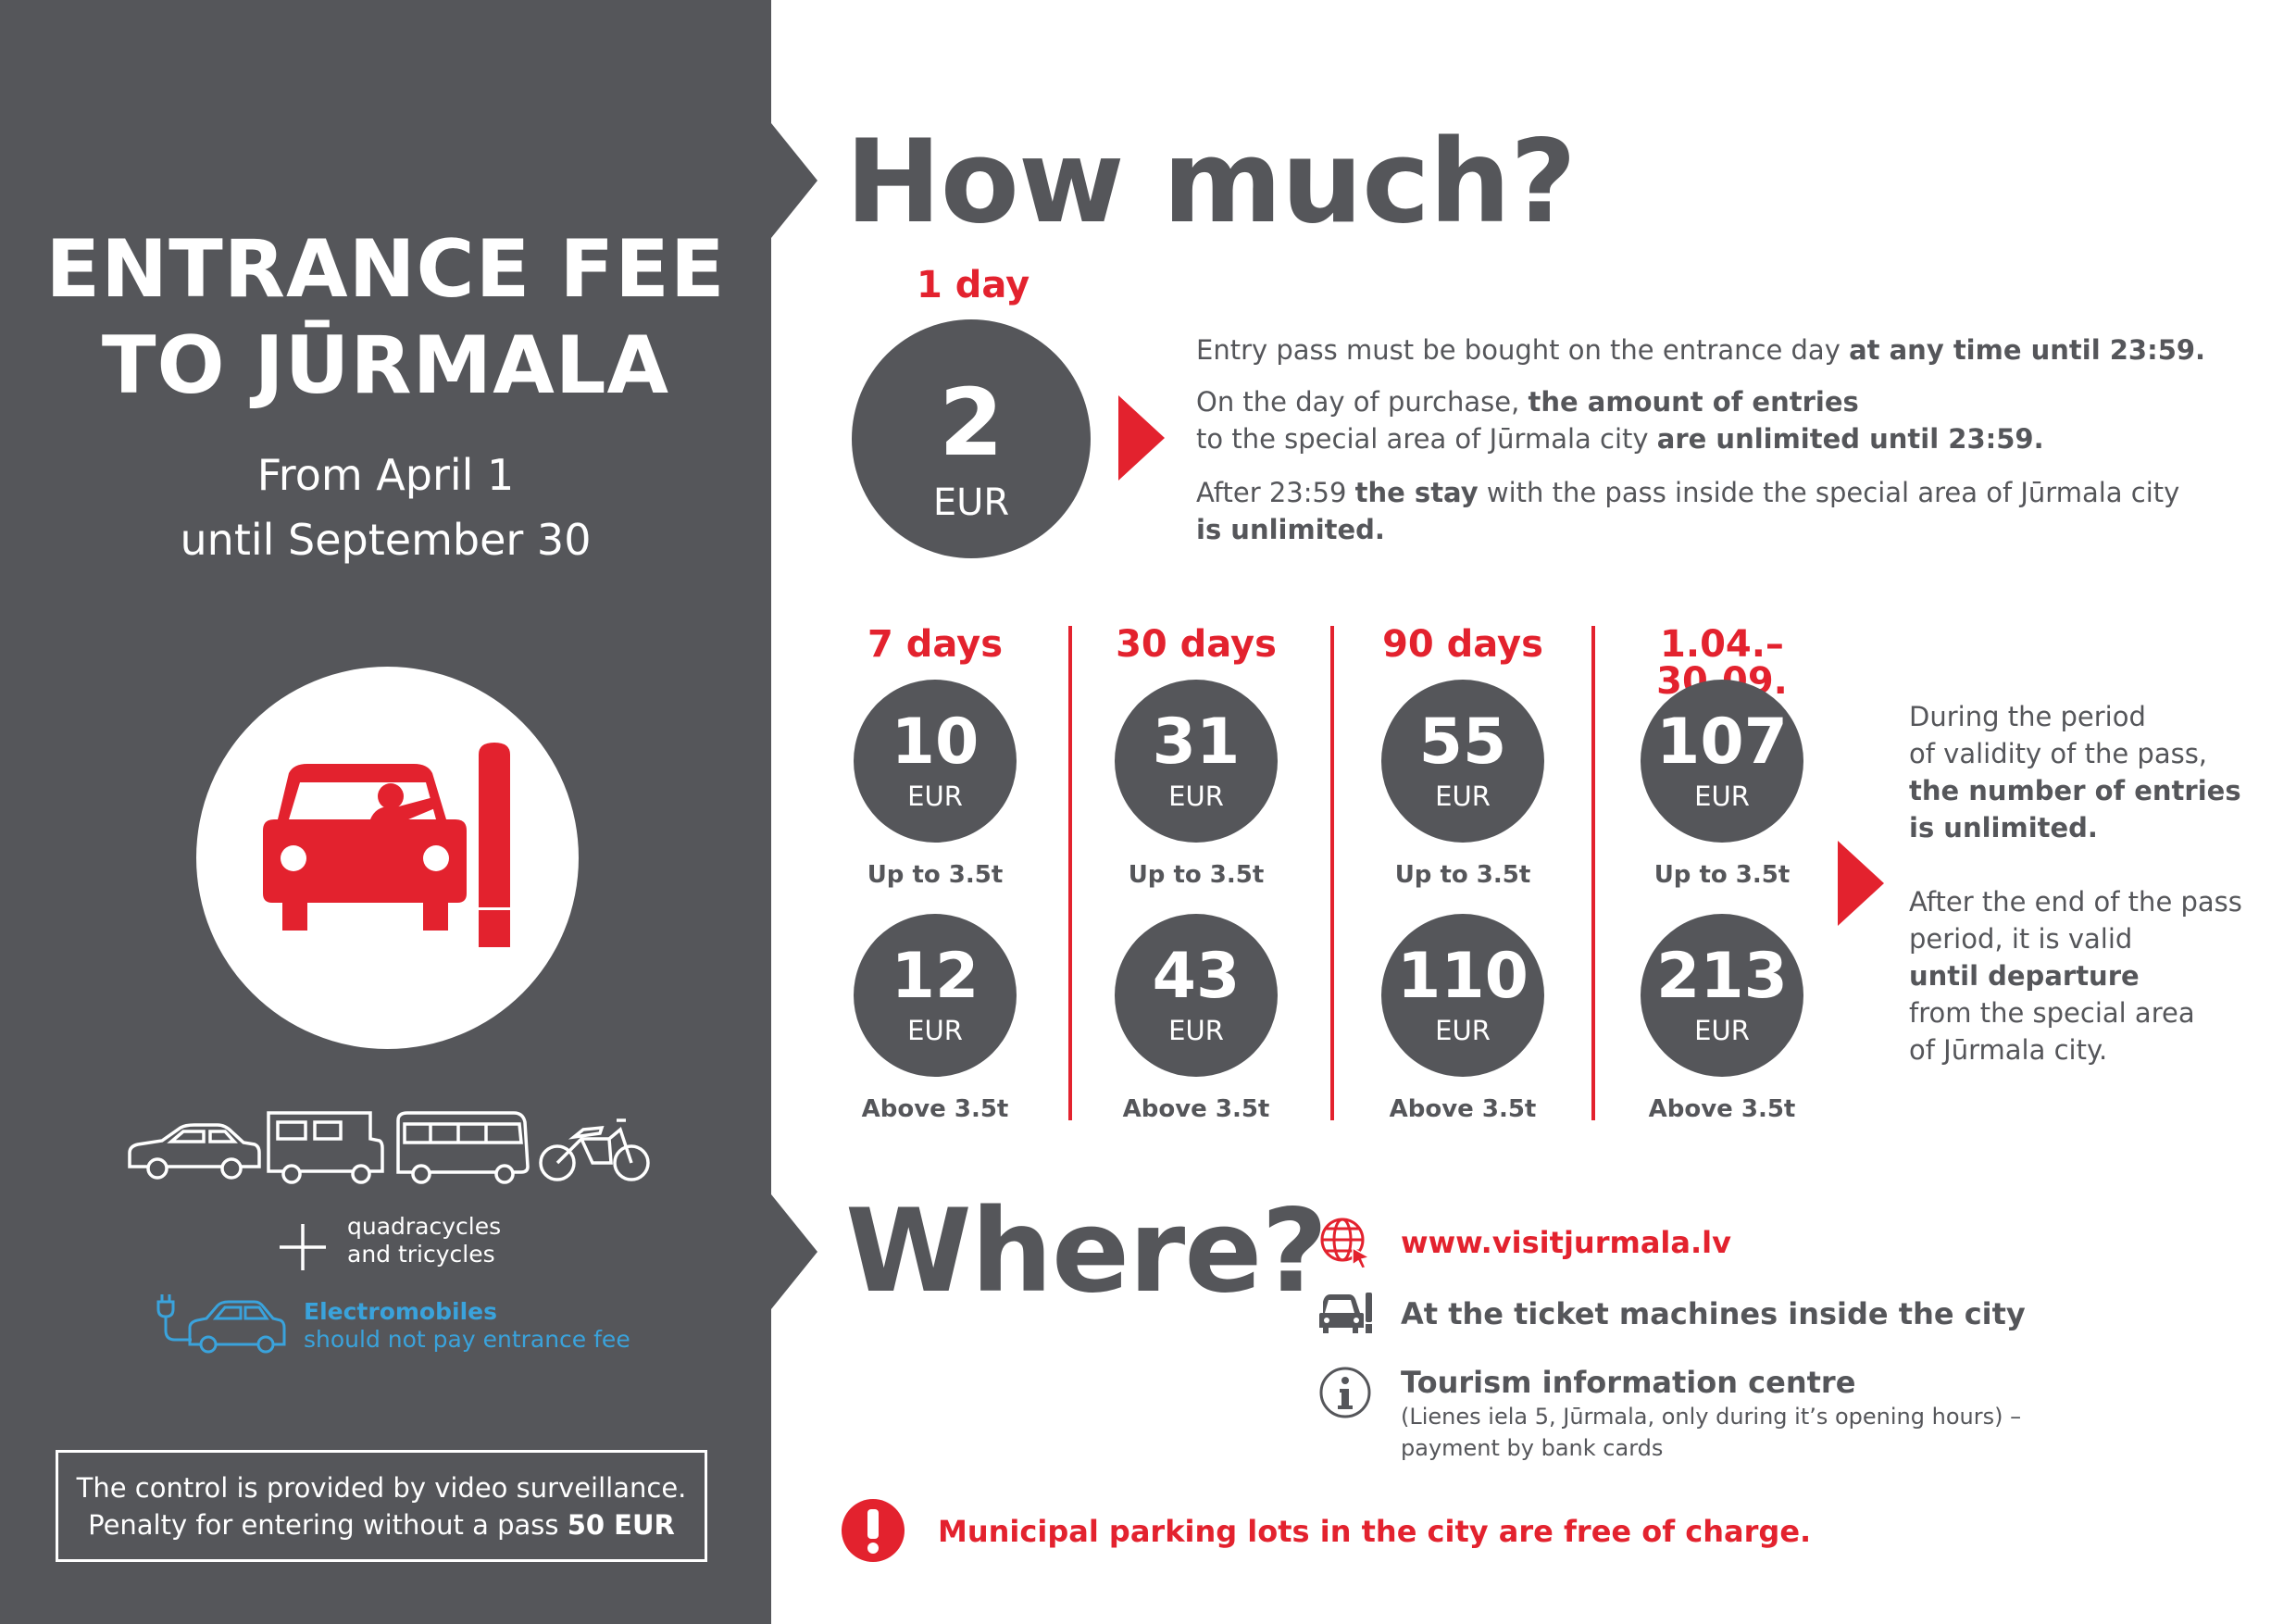  What do you see at coordinates (424, 1226) in the screenshot?
I see `extra-vehicles-line-1: quadracycles` at bounding box center [424, 1226].